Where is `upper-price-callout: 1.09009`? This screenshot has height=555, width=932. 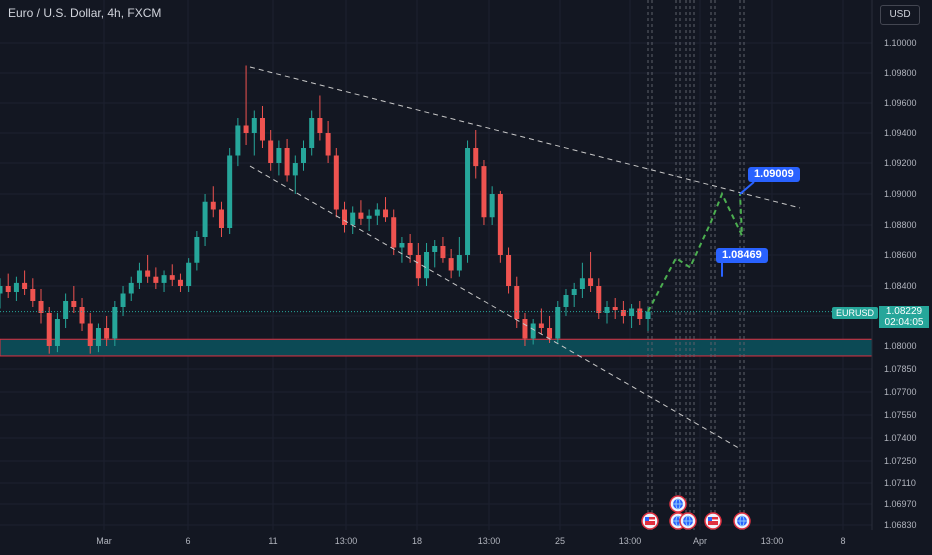
upper-price-callout: 1.09009 is located at coordinates (774, 174).